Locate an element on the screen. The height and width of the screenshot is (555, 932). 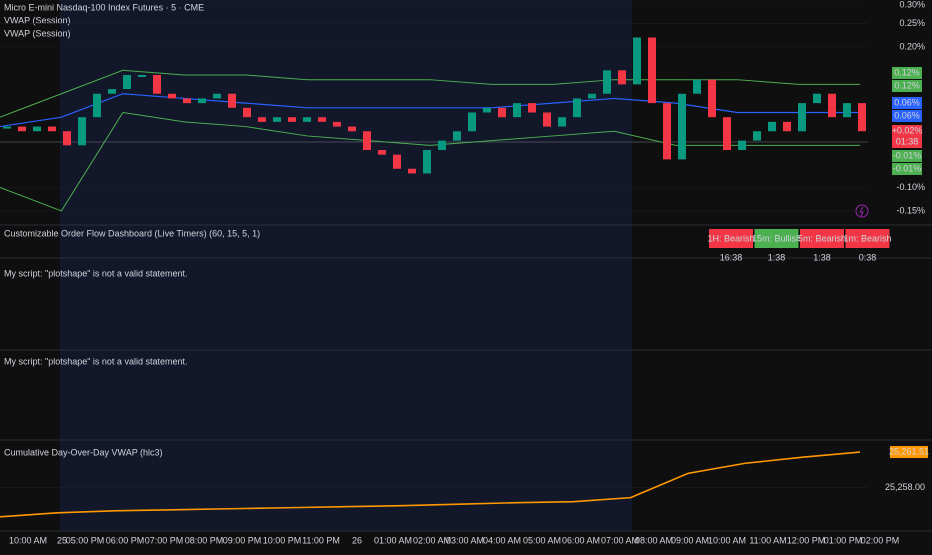
time-label: 08:00 AM is located at coordinates (654, 540).